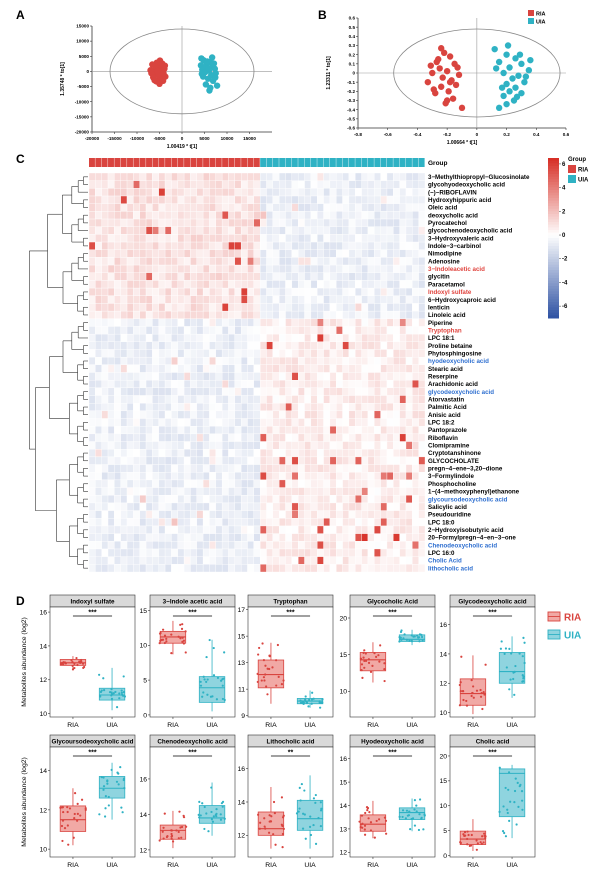 This screenshot has width=599, height=869. What do you see at coordinates (392, 802) in the screenshot?
I see `plot-frame` at bounding box center [392, 802].